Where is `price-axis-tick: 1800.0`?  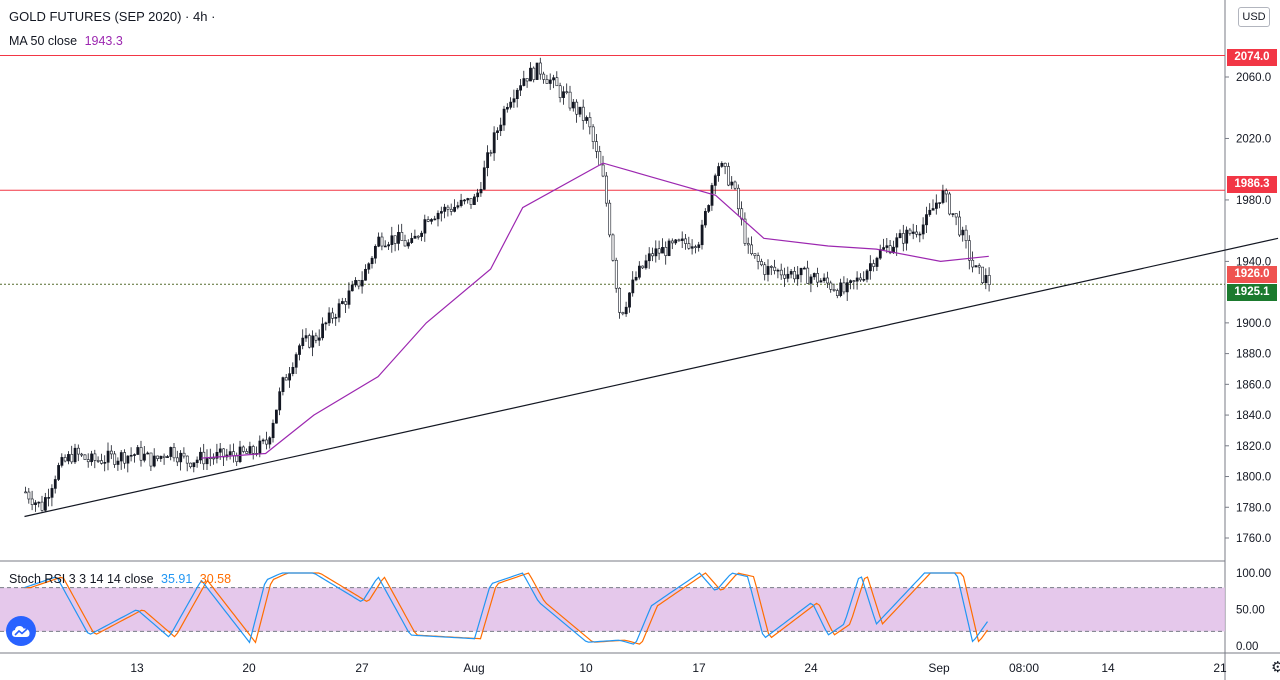 price-axis-tick: 1800.0 is located at coordinates (1253, 478).